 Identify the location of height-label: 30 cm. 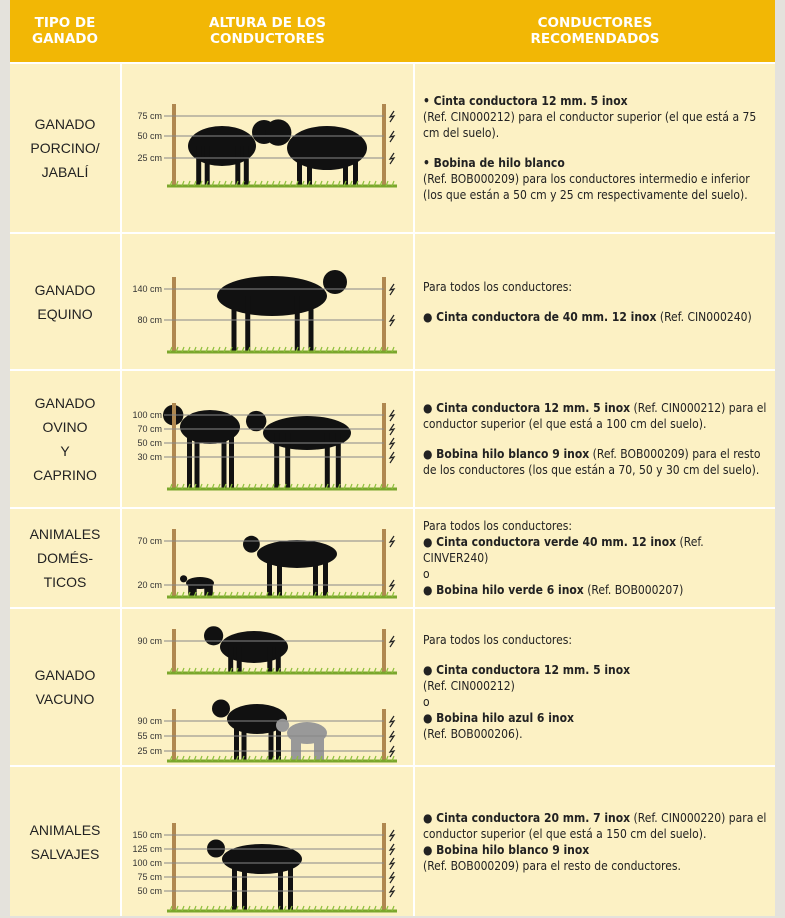
(149, 457).